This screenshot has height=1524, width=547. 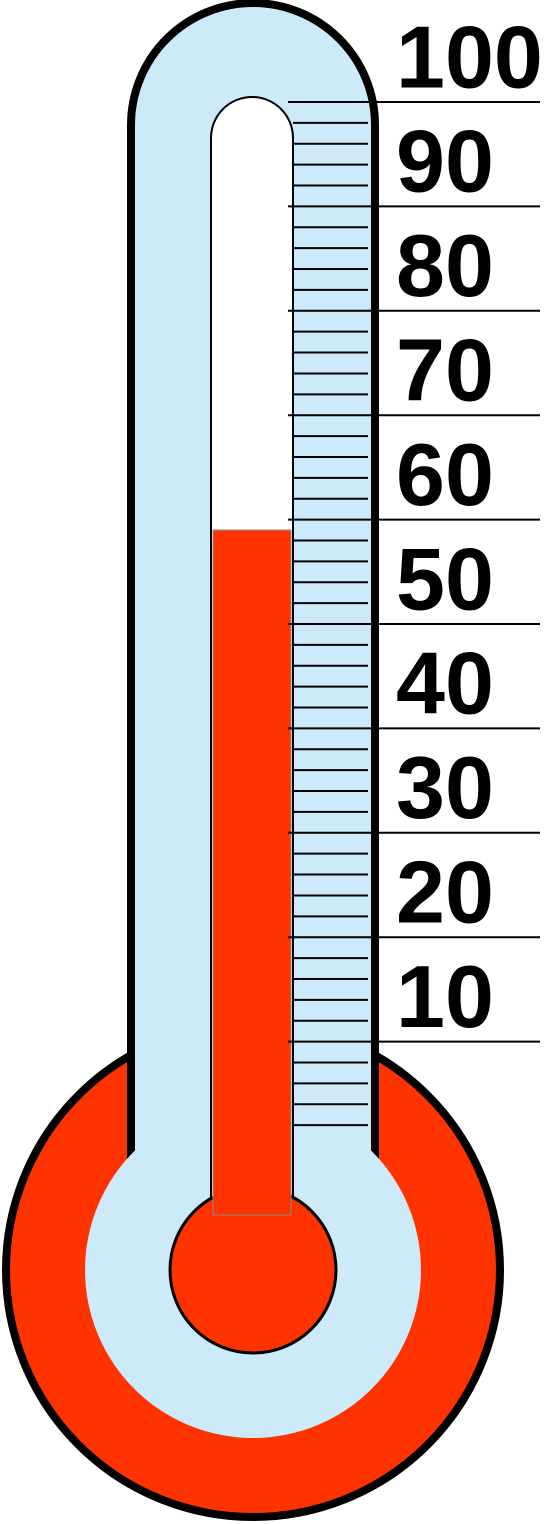 I want to click on tick-label: 60, so click(x=445, y=474).